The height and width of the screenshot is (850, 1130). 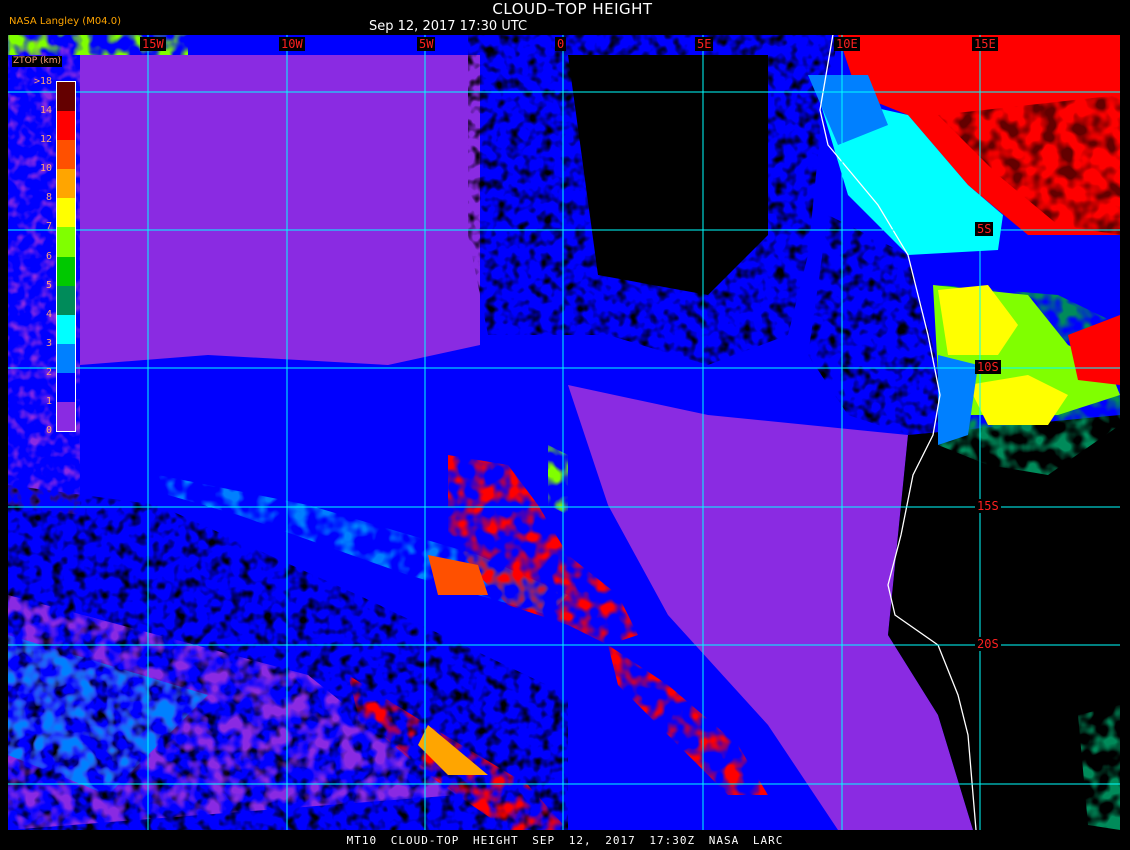 What do you see at coordinates (426, 44) in the screenshot?
I see `longitude-label: 5W` at bounding box center [426, 44].